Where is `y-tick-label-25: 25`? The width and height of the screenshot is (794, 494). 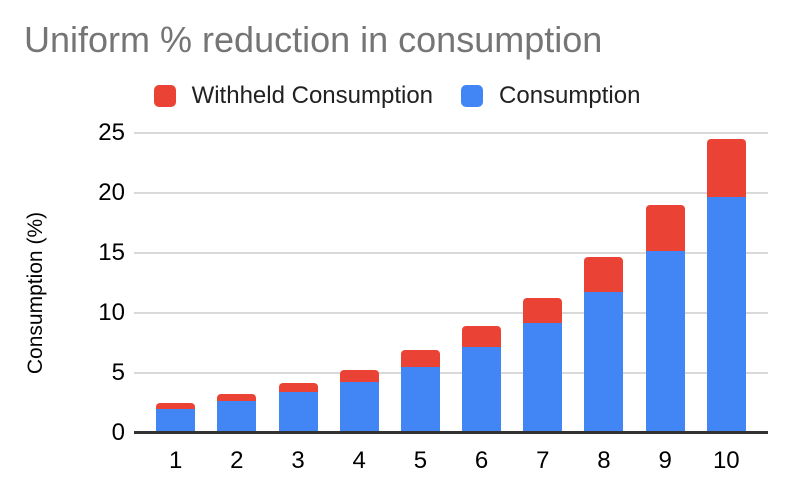 y-tick-label-25: 25 is located at coordinates (111, 132).